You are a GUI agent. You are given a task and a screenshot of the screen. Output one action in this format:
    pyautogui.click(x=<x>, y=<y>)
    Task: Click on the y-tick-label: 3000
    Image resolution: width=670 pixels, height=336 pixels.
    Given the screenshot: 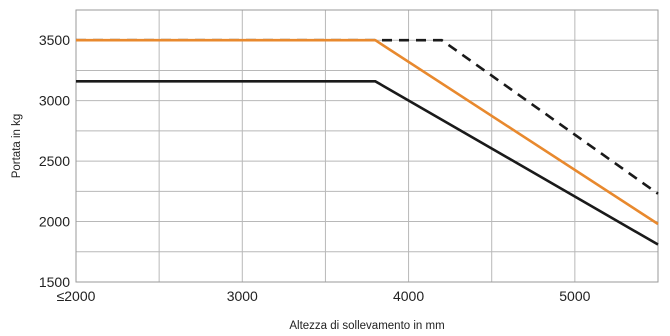 What is the action you would take?
    pyautogui.click(x=54, y=101)
    